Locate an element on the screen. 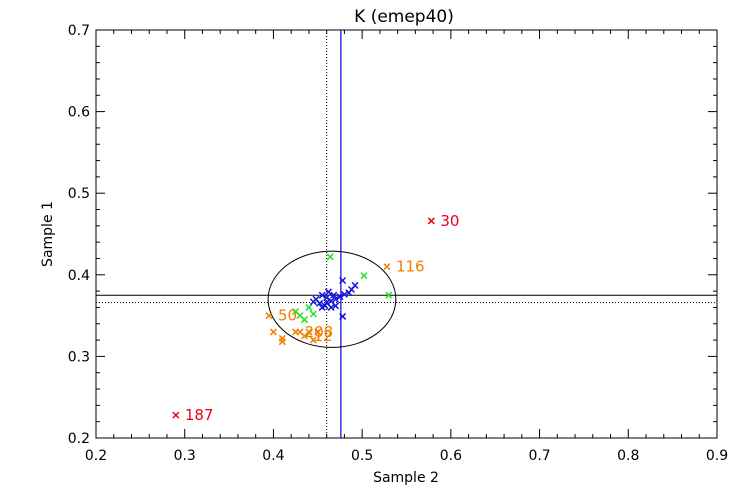 This screenshot has height=500, width=750. y-axis-label: Sample 1 is located at coordinates (48, 234).